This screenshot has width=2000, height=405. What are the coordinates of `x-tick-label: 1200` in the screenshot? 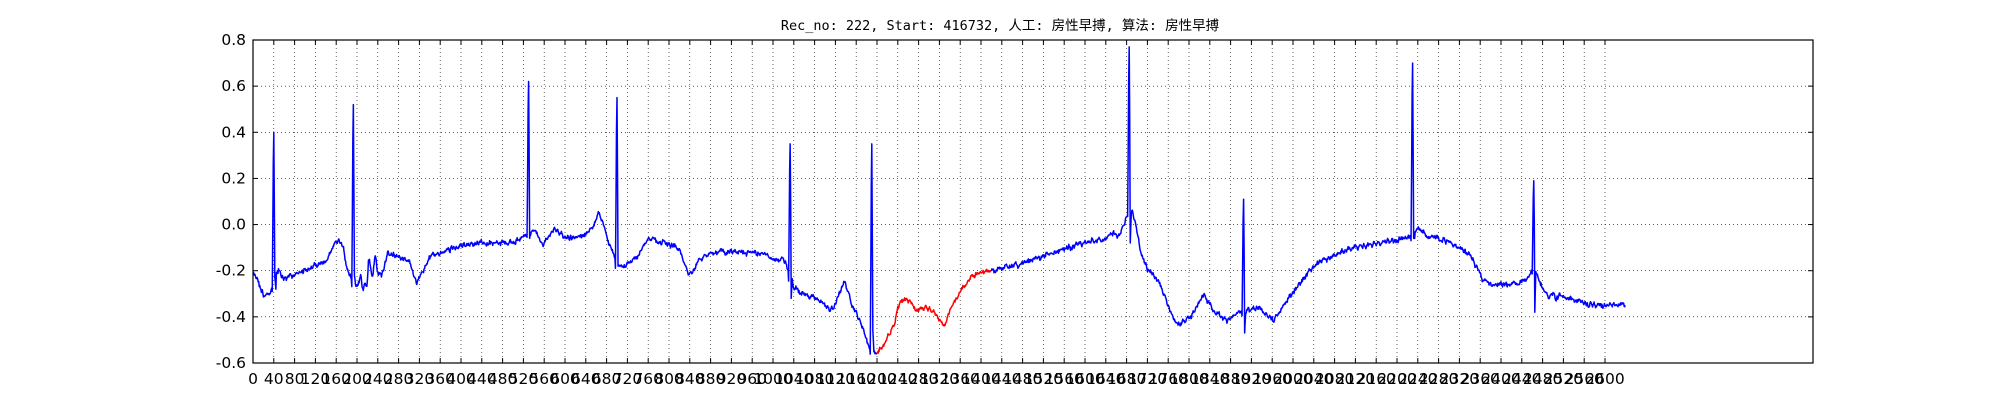 It's located at (876, 379).